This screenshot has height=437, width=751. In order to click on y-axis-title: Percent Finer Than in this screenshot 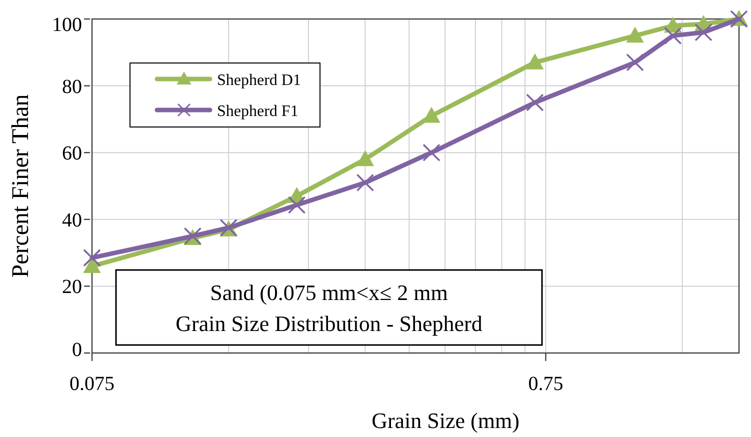, I will do `click(21, 186)`.